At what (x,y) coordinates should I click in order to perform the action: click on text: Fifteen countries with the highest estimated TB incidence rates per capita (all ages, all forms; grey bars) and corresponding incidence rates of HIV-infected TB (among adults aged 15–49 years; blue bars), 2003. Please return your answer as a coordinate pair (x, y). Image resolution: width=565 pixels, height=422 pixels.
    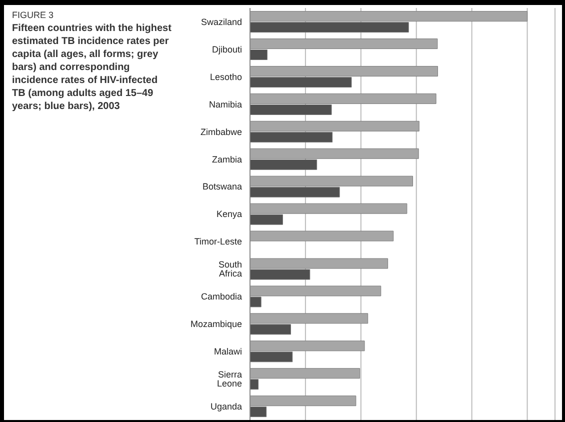
    Looking at the image, I should click on (92, 67).